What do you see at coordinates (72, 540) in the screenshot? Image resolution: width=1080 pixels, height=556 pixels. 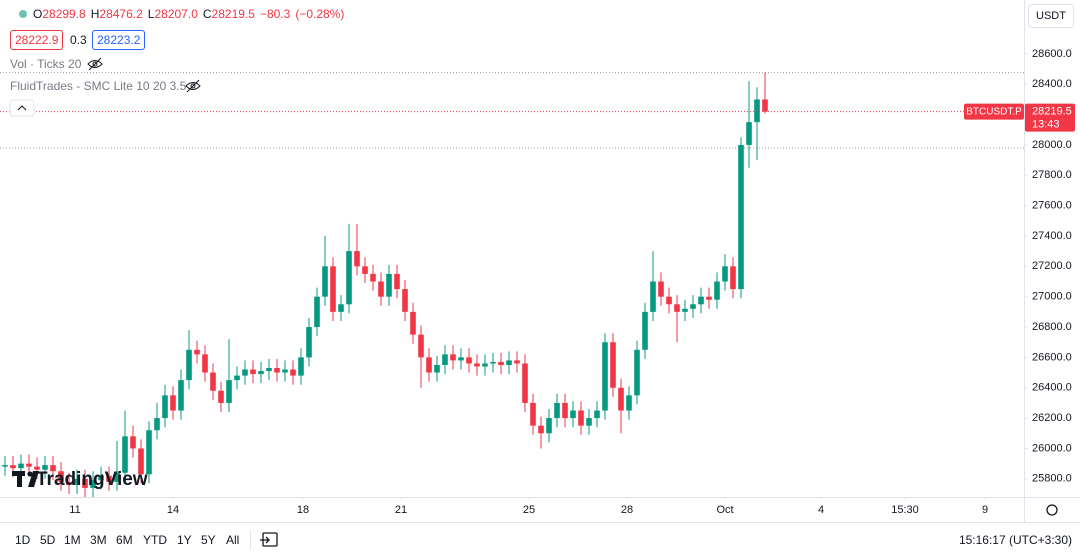 I see `range-button: 1M` at bounding box center [72, 540].